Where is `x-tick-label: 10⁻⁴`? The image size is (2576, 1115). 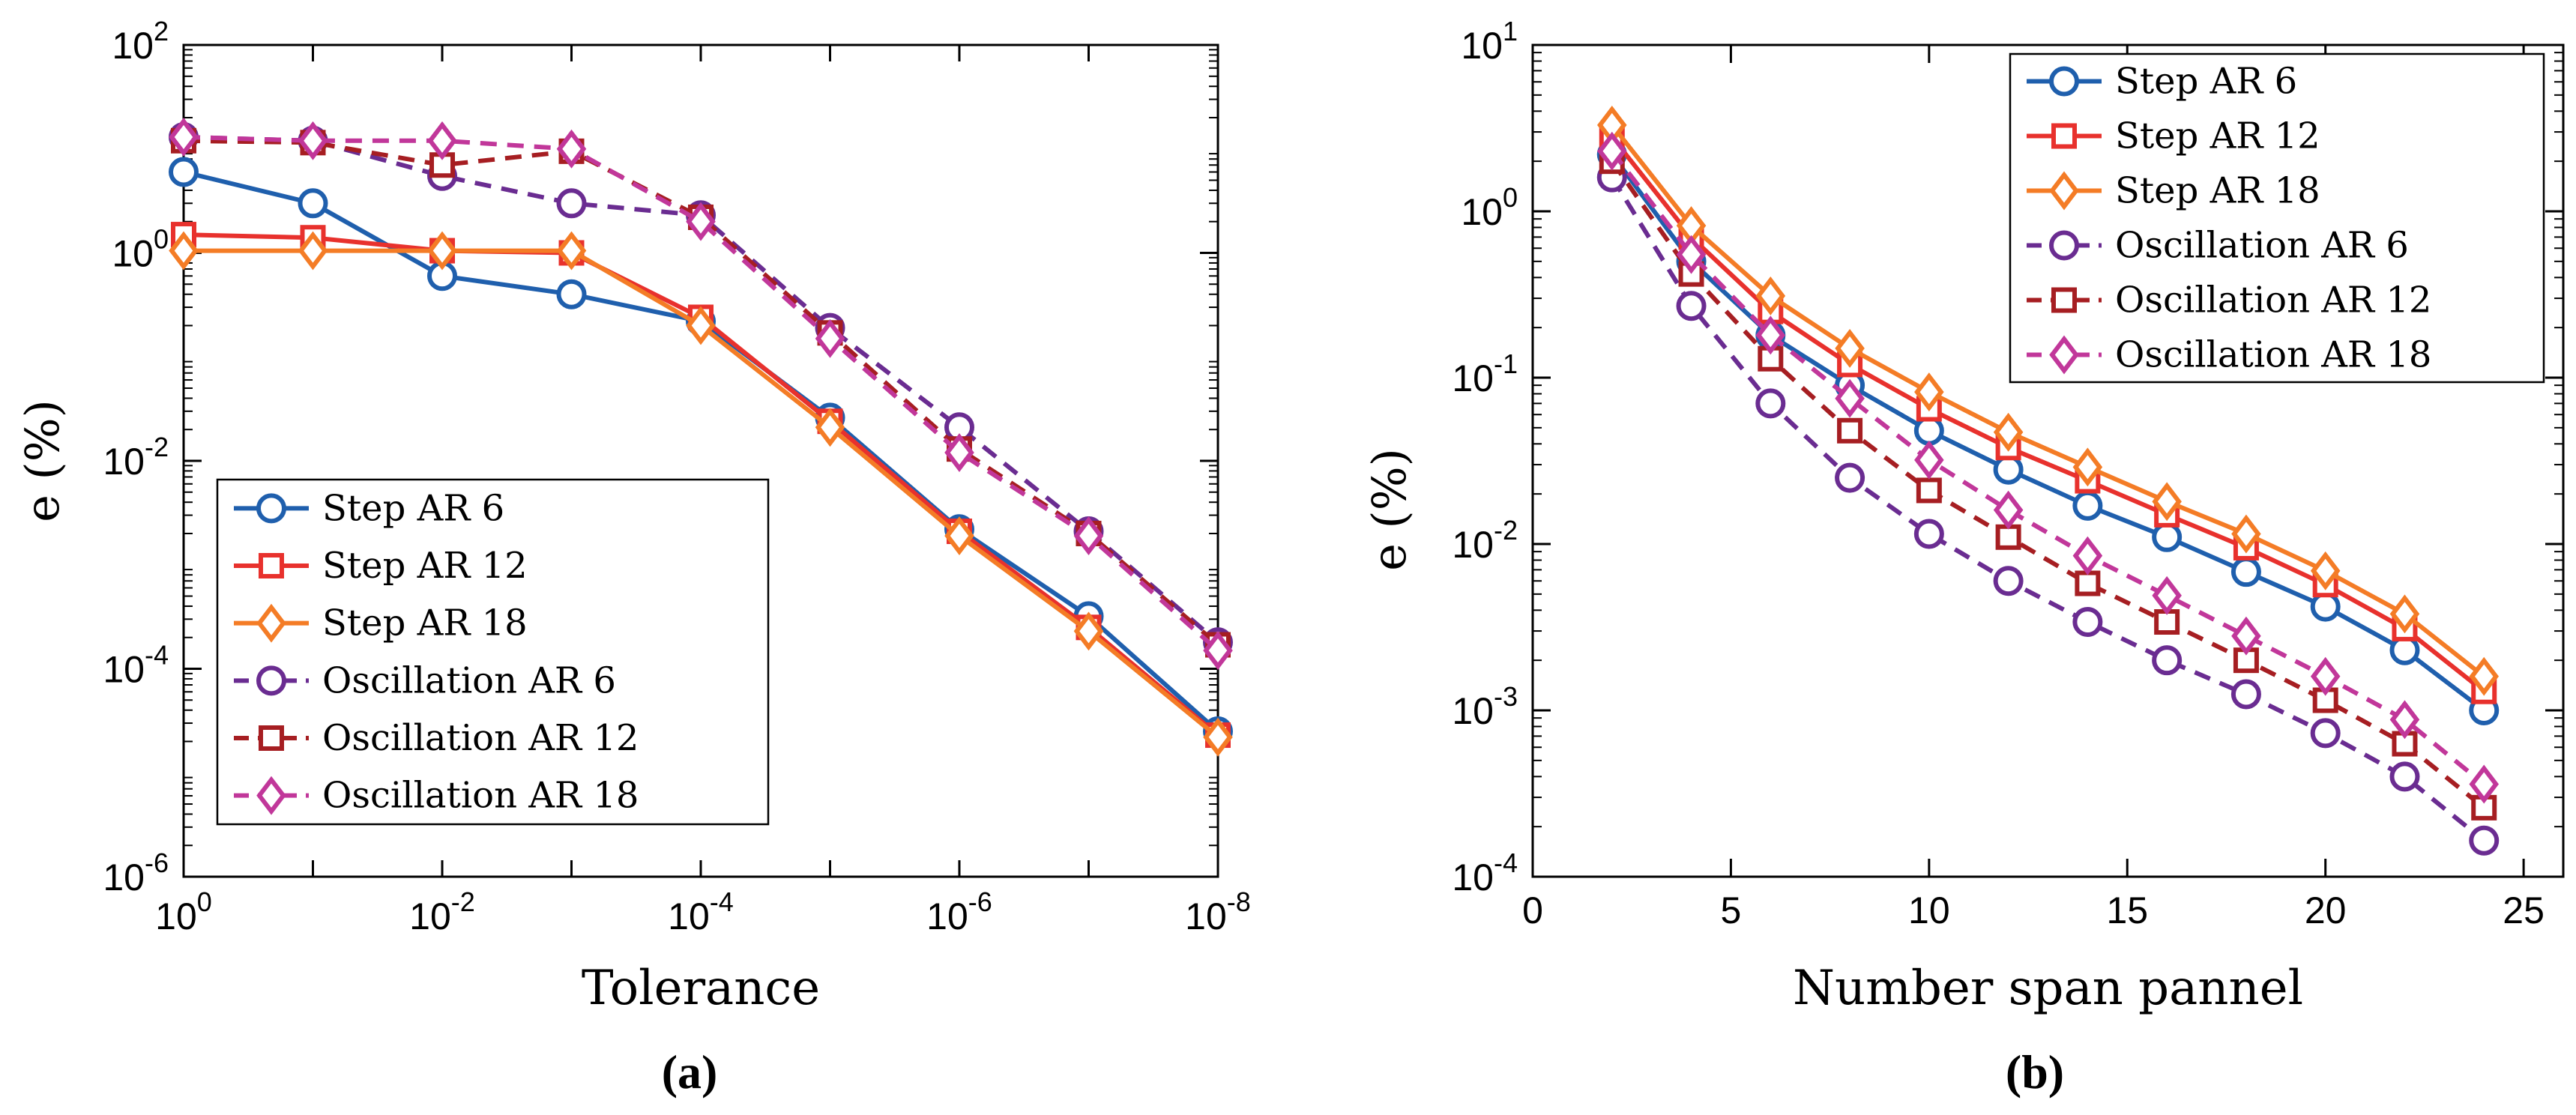 x-tick-label: 10⁻⁴ is located at coordinates (701, 911).